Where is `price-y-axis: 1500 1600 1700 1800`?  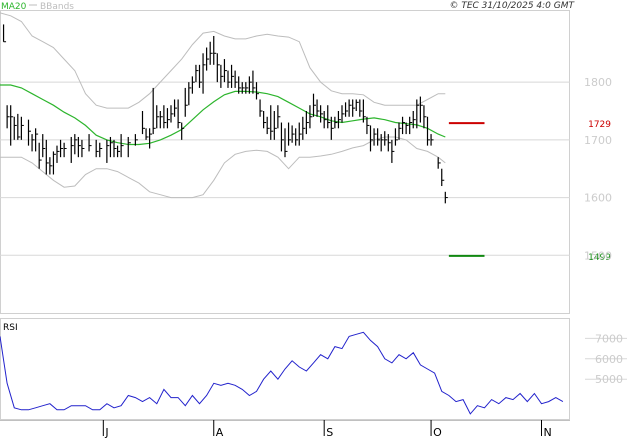
price-y-axis: 1500 1600 1700 1800 is located at coordinates (598, 169).